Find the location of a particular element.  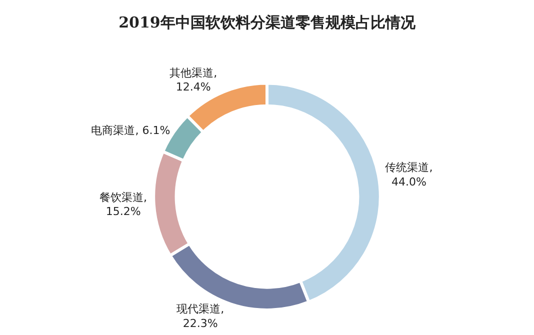

chart-title: 2019年中国软饮料分渠道零售规模占比情况 is located at coordinates (267, 22).